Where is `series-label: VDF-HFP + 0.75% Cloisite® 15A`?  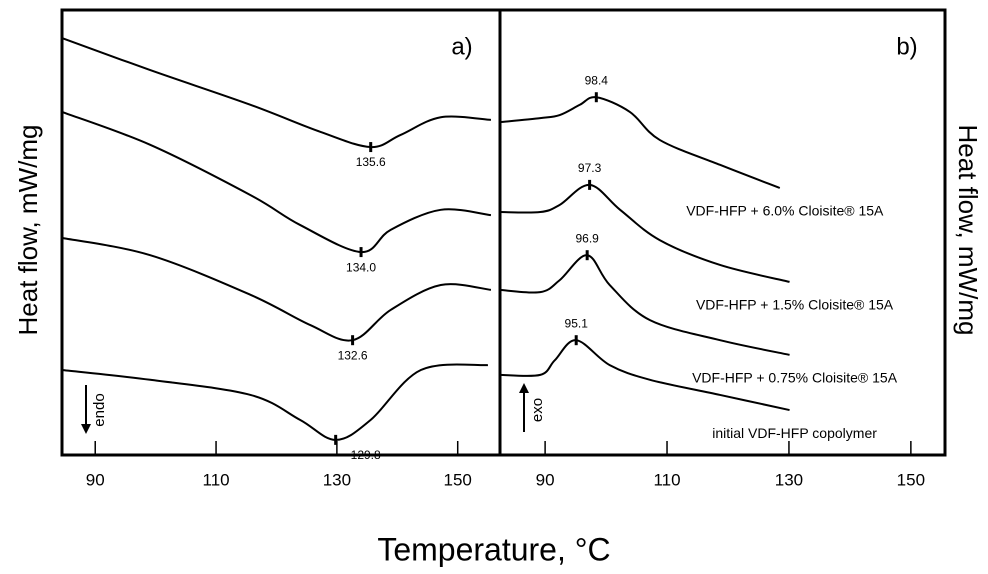
series-label: VDF-HFP + 0.75% Cloisite® 15A is located at coordinates (795, 378).